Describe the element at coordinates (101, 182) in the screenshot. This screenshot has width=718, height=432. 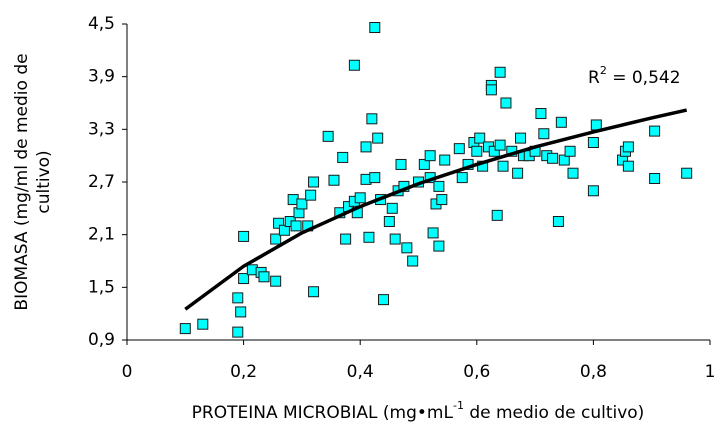
I see `y-tick-label: 2,7` at that location.